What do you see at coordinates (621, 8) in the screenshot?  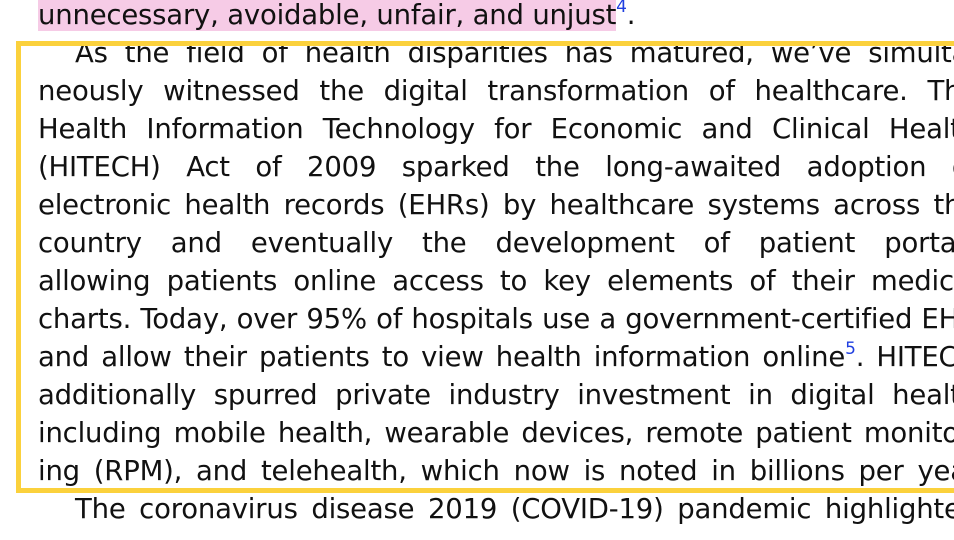 I see `citation-4-link: 4` at bounding box center [621, 8].